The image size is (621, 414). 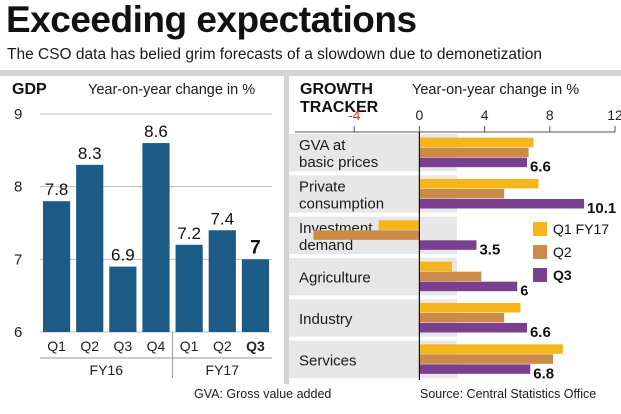 What do you see at coordinates (310, 73) in the screenshot?
I see `divider-horizontal` at bounding box center [310, 73].